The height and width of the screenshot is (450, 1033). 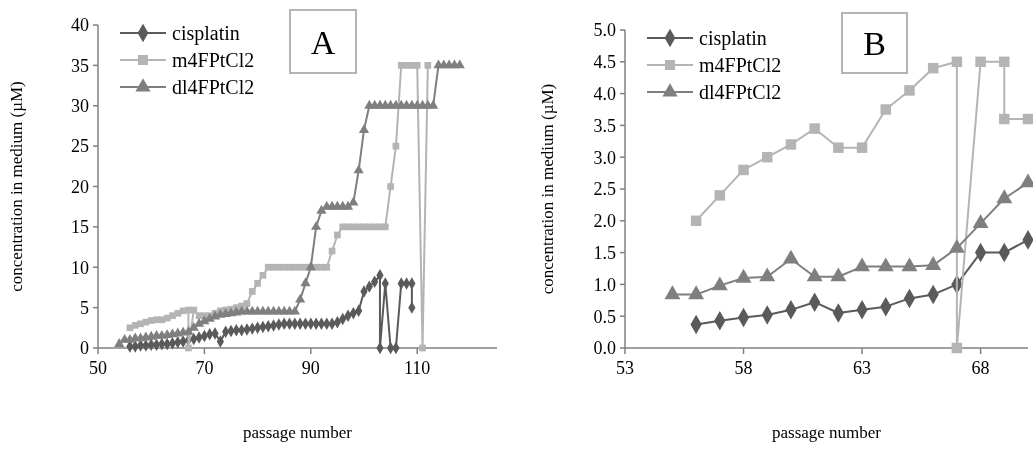 What do you see at coordinates (84, 348) in the screenshot?
I see `y-tick-label: 0` at bounding box center [84, 348].